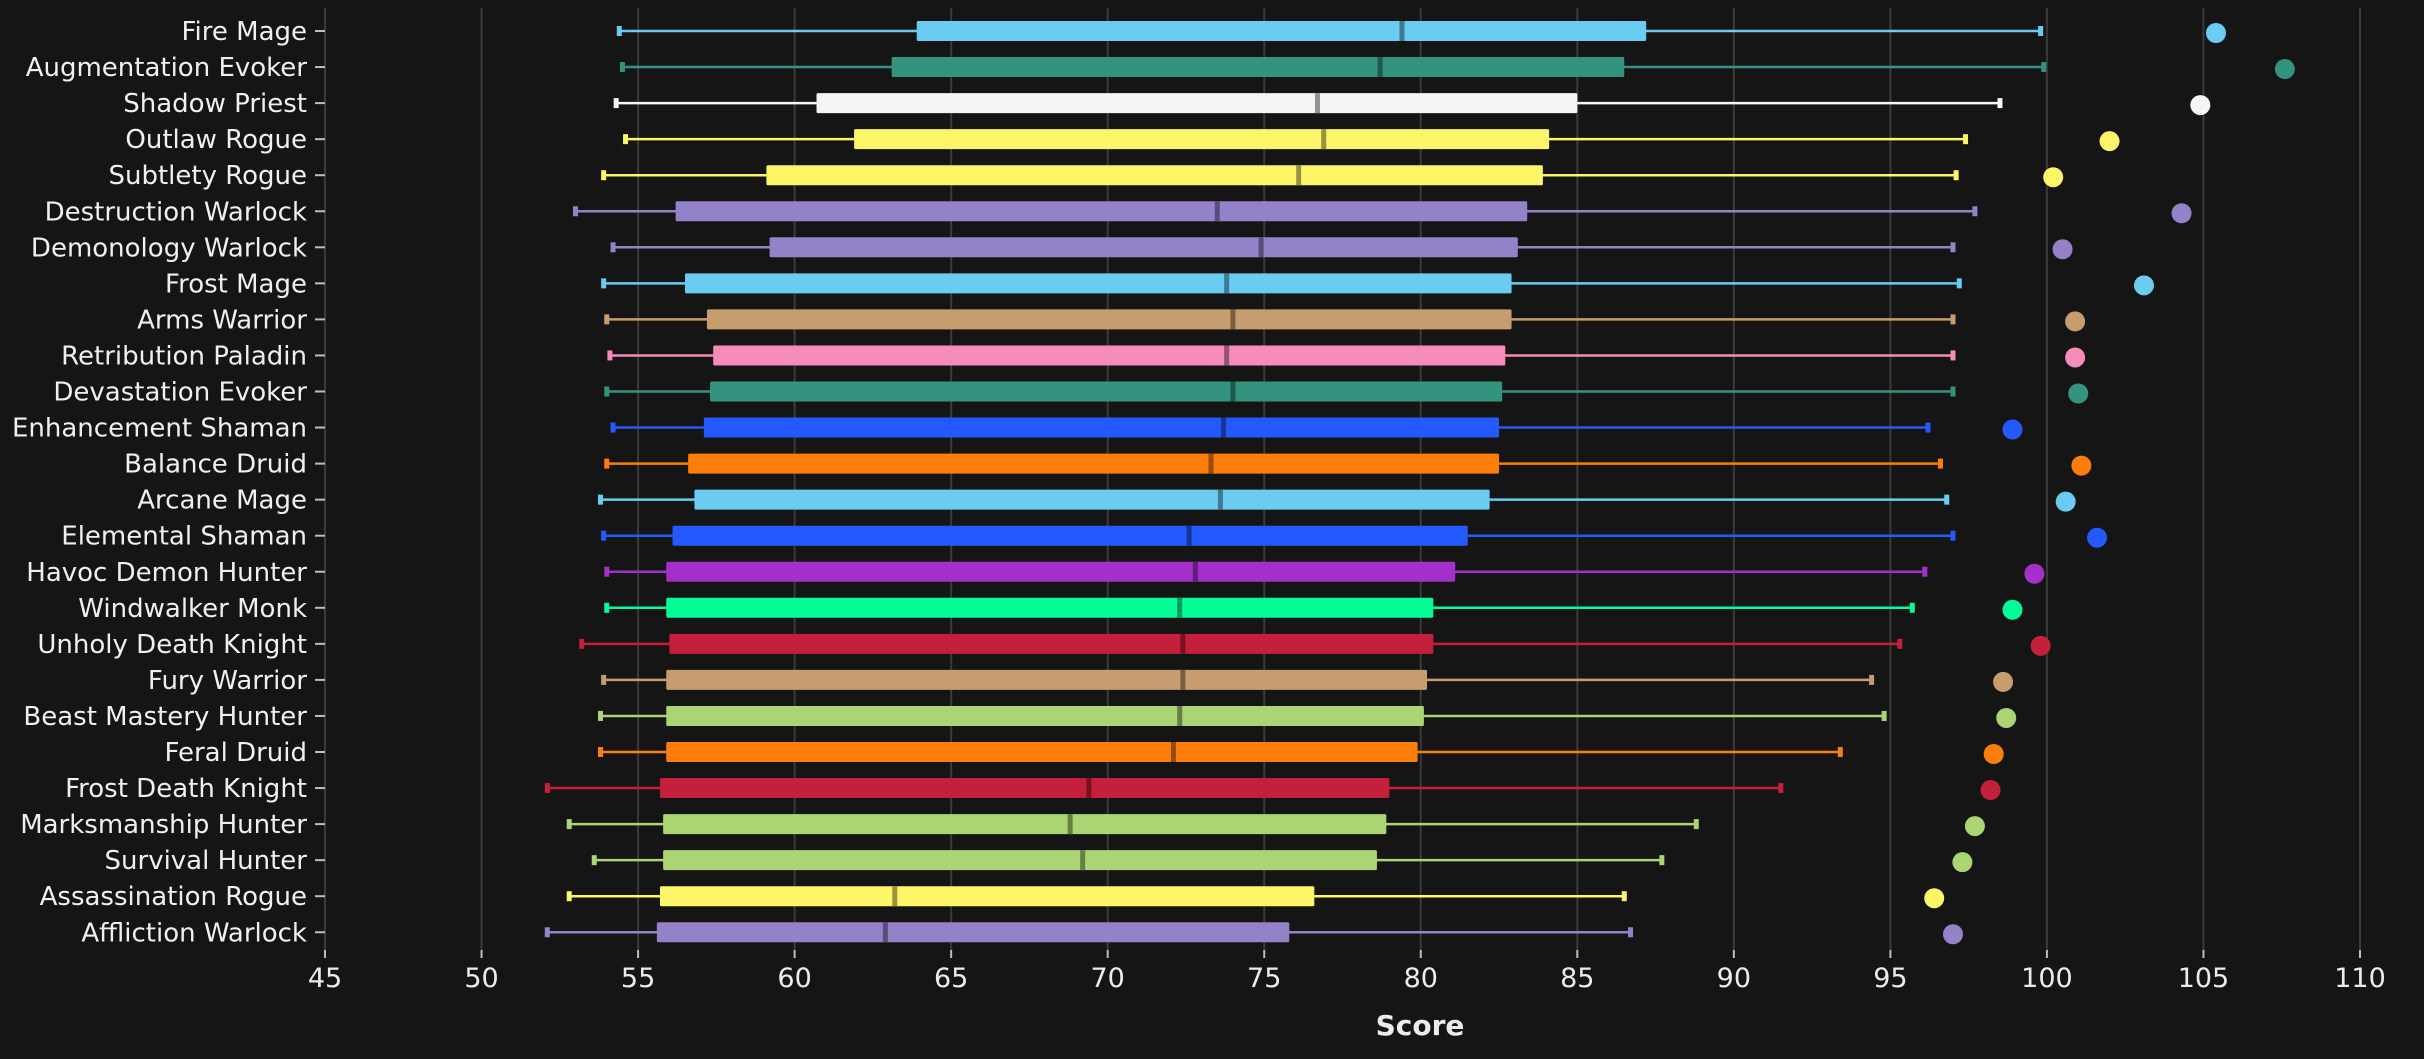 This screenshot has height=1059, width=2424. Describe the element at coordinates (1098, 283) in the screenshot. I see `box-frost-mage` at that location.